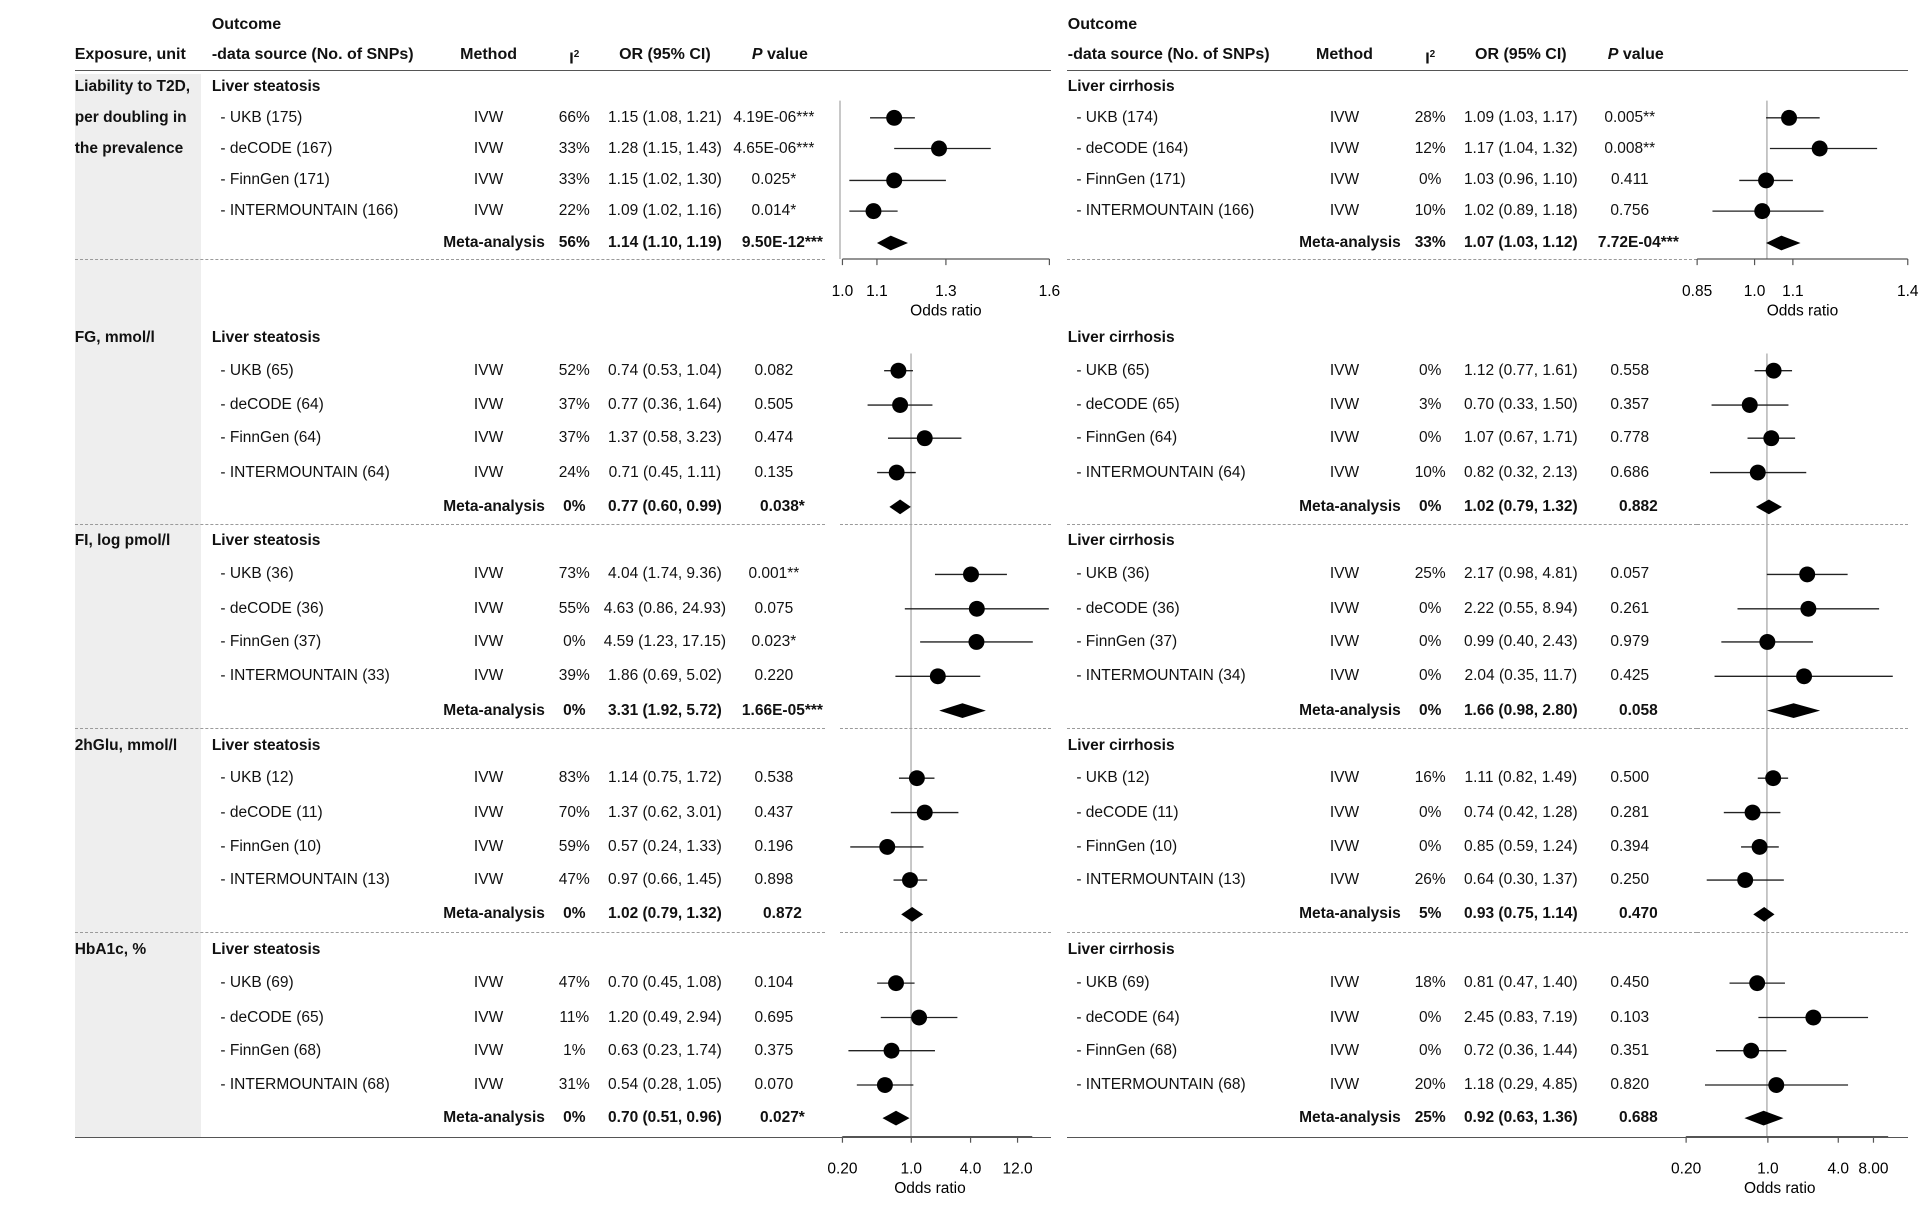 This screenshot has height=1209, width=1920. What do you see at coordinates (1520, 846) in the screenshot?
I see `right-or-ci-value: 0.85 (0.59, 1.24)` at bounding box center [1520, 846].